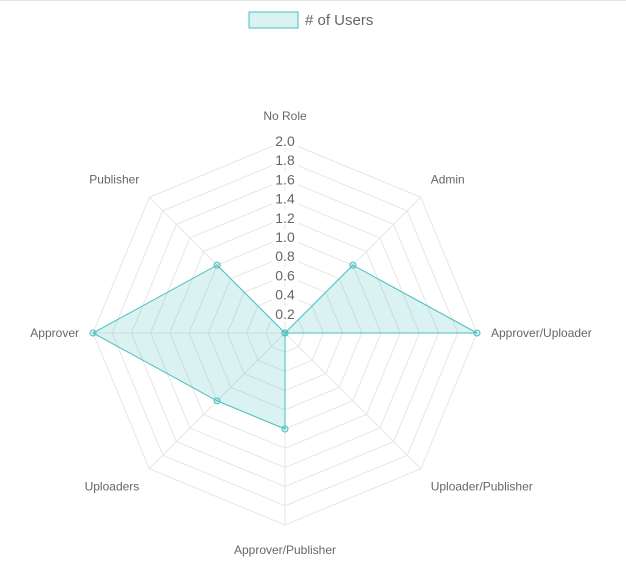 The image size is (626, 578). I want to click on tick-label: 1.2, so click(285, 218).